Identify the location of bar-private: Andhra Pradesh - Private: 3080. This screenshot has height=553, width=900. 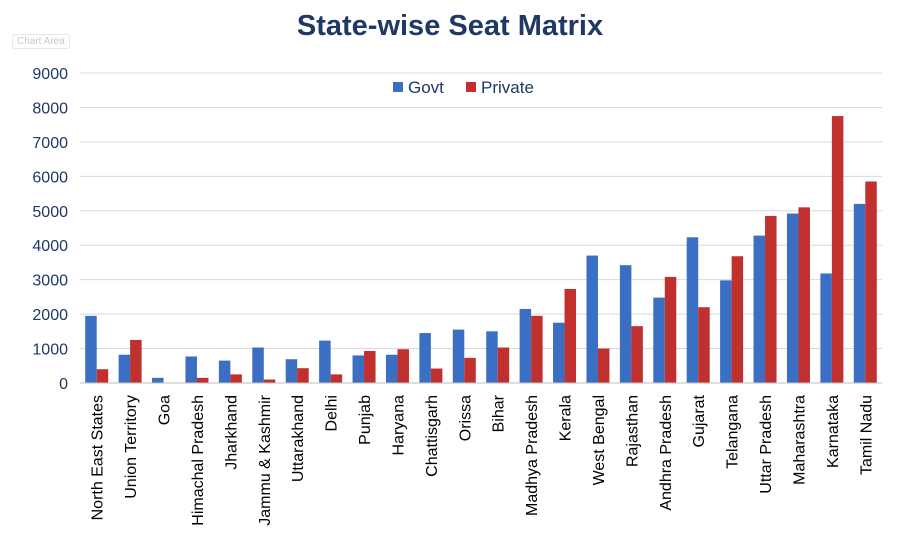
(670, 329).